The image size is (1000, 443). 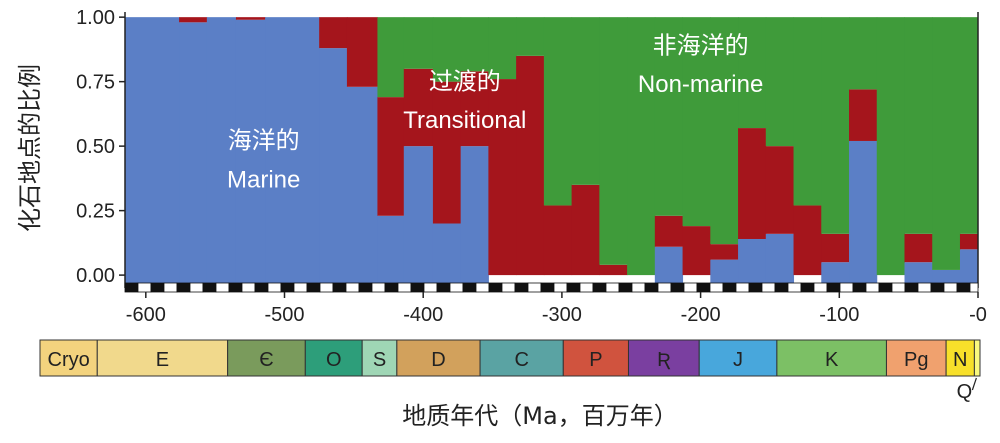 What do you see at coordinates (30, 148) in the screenshot?
I see `y-axis-title: 化石地点的比例` at bounding box center [30, 148].